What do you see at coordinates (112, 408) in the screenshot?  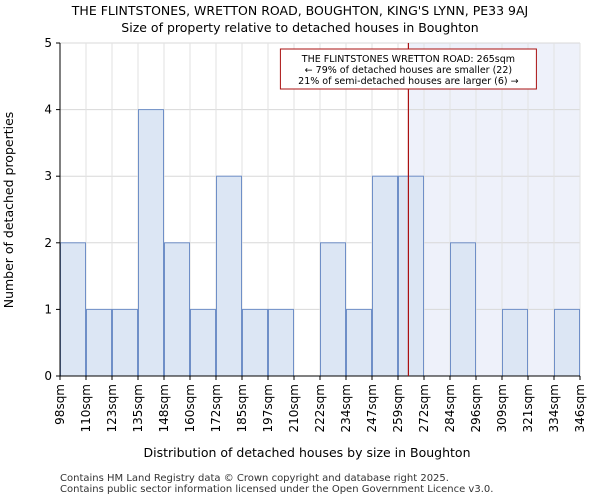 I see `x-tick-label: 123sqm` at bounding box center [112, 408].